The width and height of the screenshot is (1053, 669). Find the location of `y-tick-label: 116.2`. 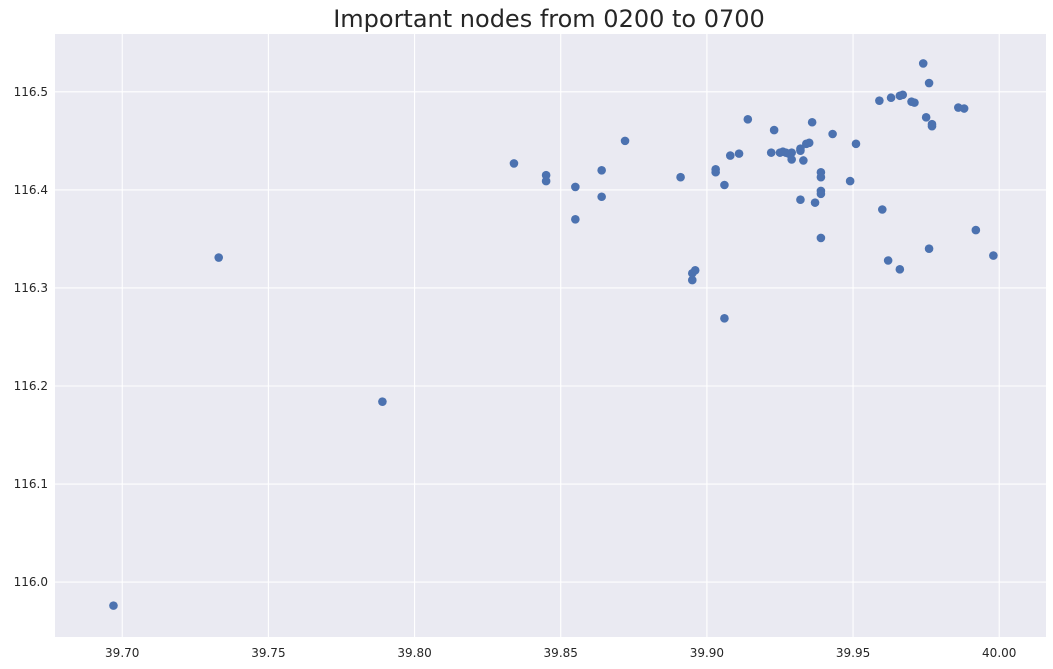

y-tick-label: 116.2 is located at coordinates (31, 386).